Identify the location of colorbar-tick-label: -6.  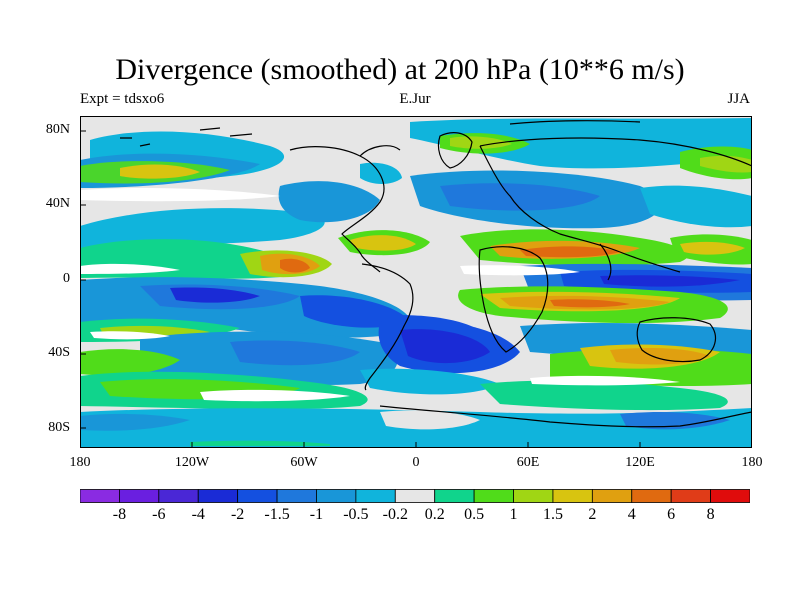
(159, 514).